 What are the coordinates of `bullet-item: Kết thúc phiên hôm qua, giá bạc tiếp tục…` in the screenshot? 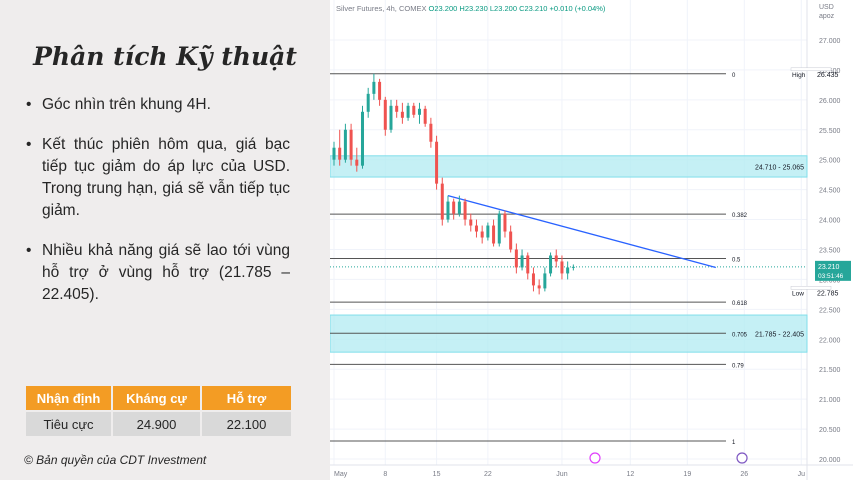 It's located at (158, 178).